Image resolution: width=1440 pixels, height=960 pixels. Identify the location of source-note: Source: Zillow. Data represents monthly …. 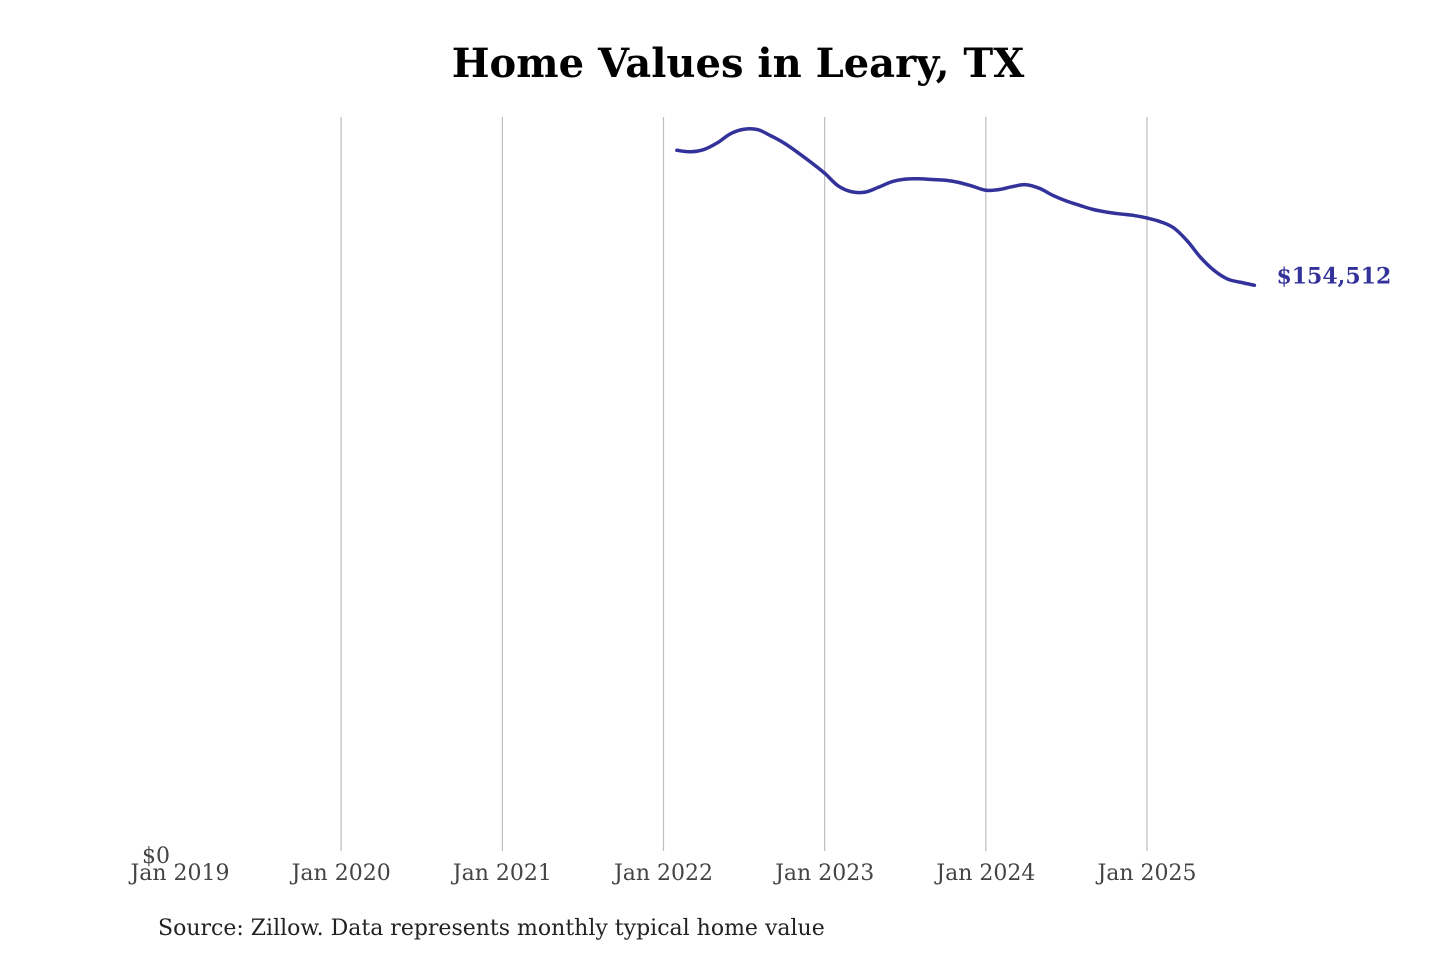
(491, 928).